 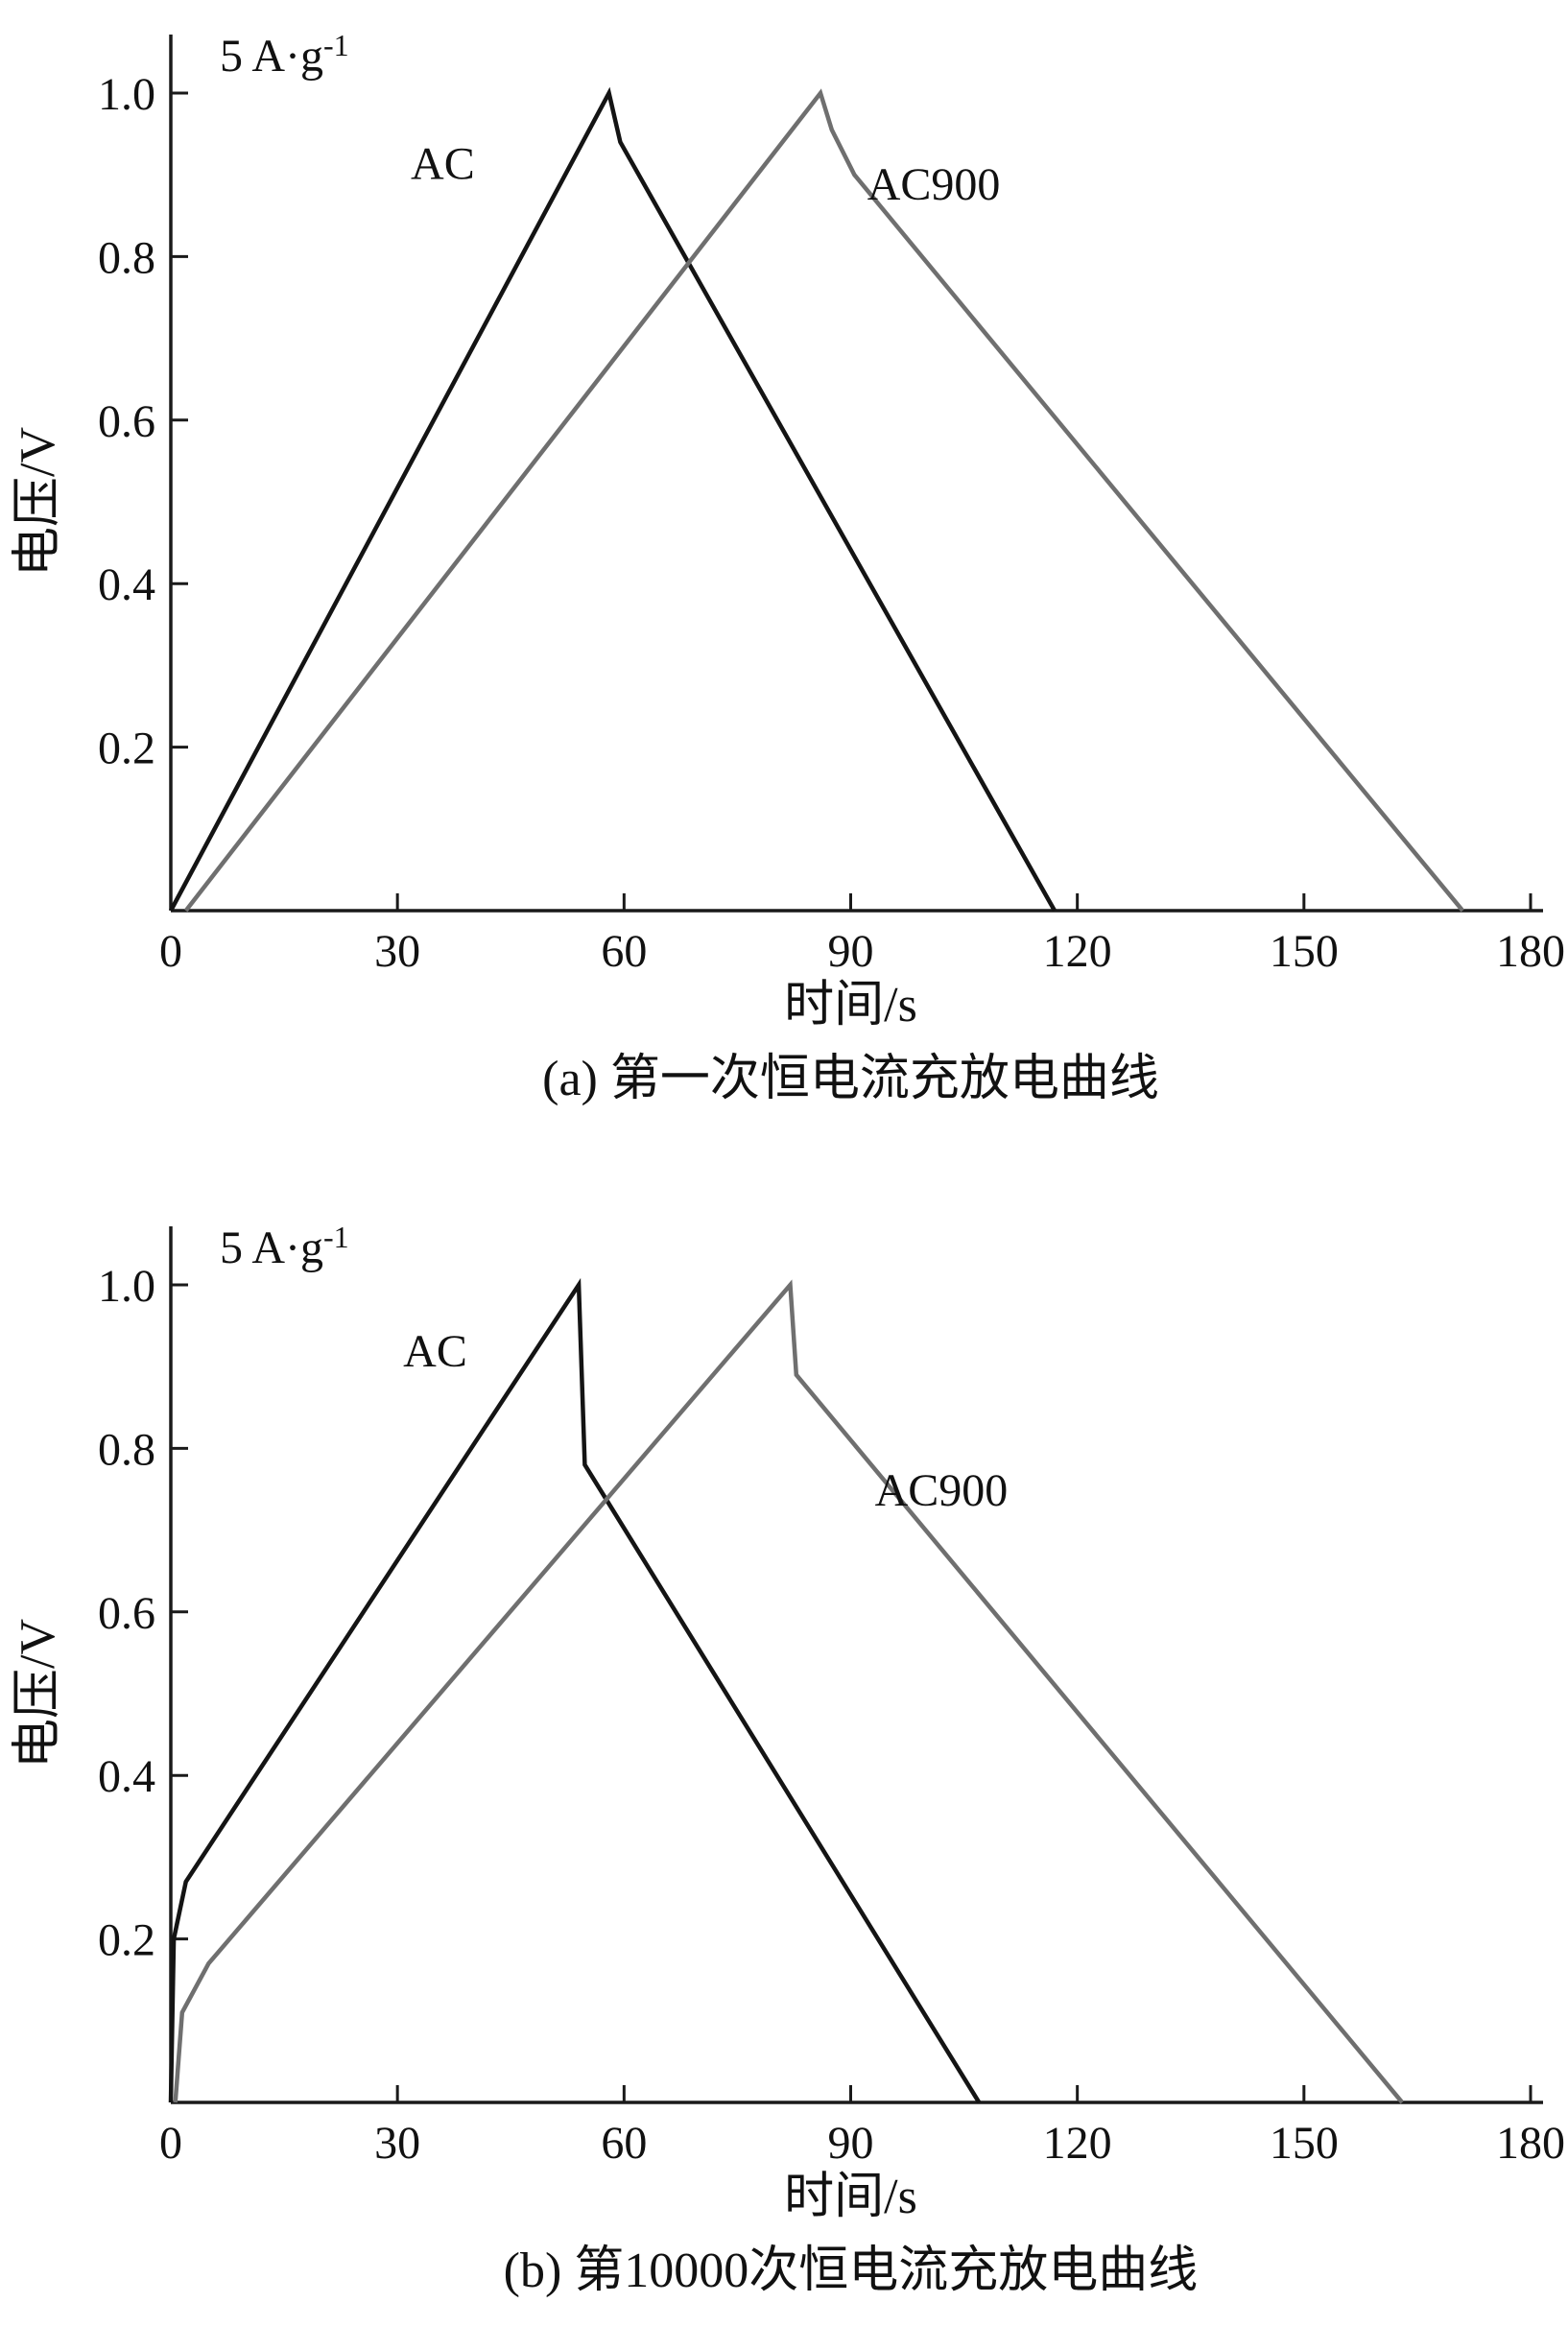 What do you see at coordinates (850, 1079) in the screenshot?
I see `chart-a-caption: (a) 第一次恒电流充放电曲线` at bounding box center [850, 1079].